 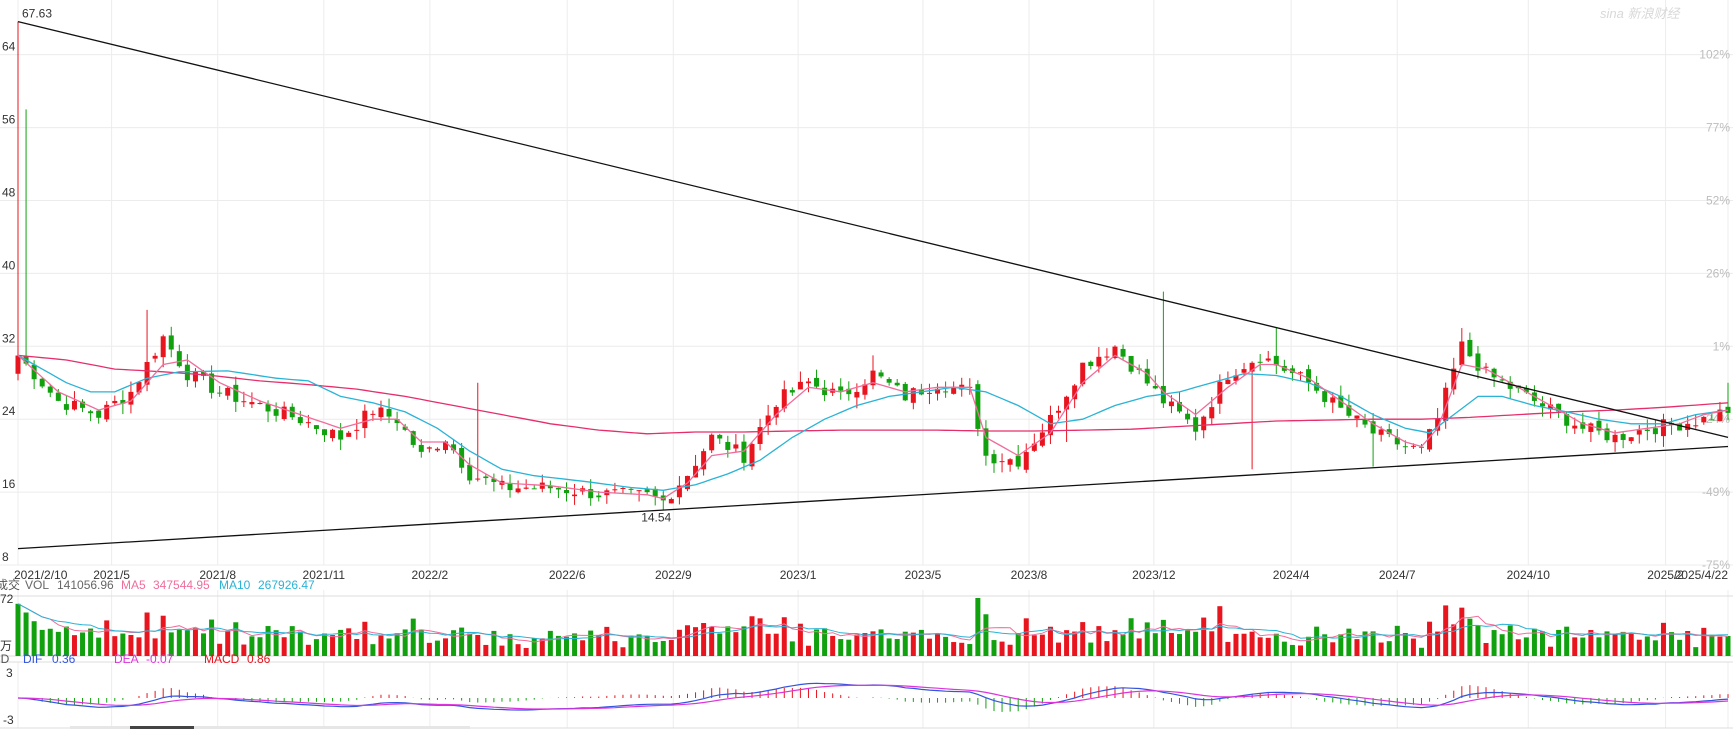 What do you see at coordinates (37, 14) in the screenshot?
I see `high-annotation: 67.63` at bounding box center [37, 14].